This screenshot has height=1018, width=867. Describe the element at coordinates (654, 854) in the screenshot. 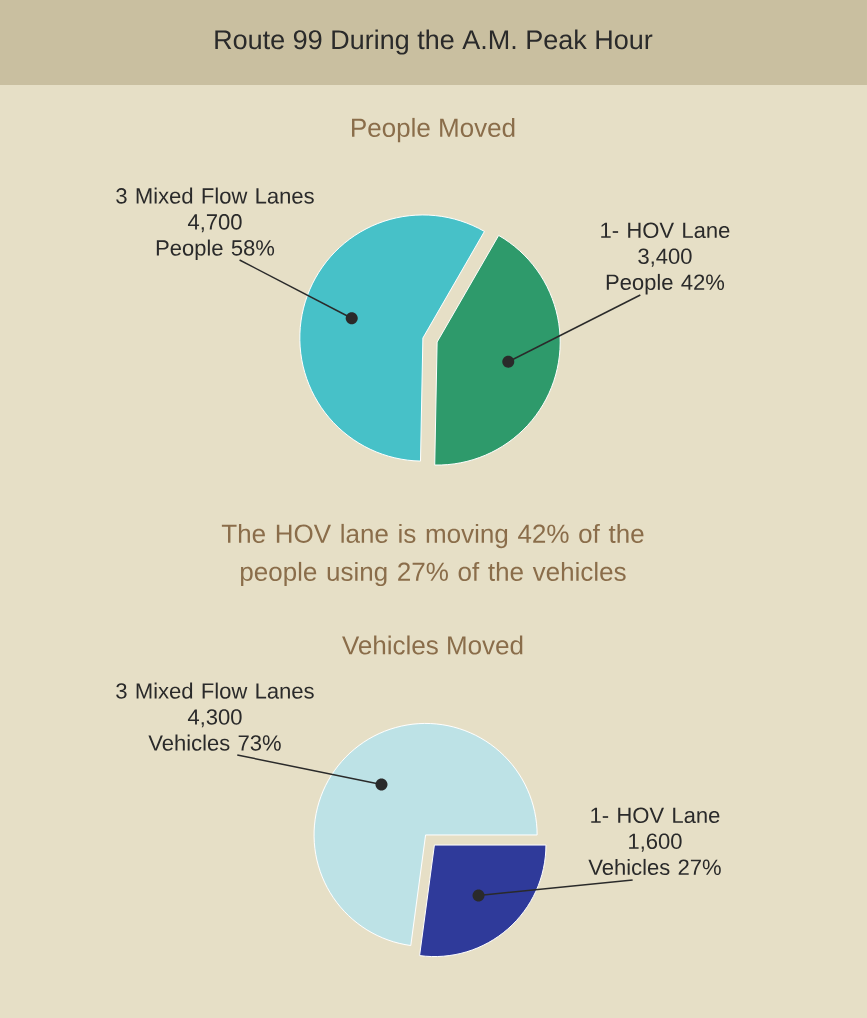

I see `data-label: 1,600 Vehicles 27%` at that location.